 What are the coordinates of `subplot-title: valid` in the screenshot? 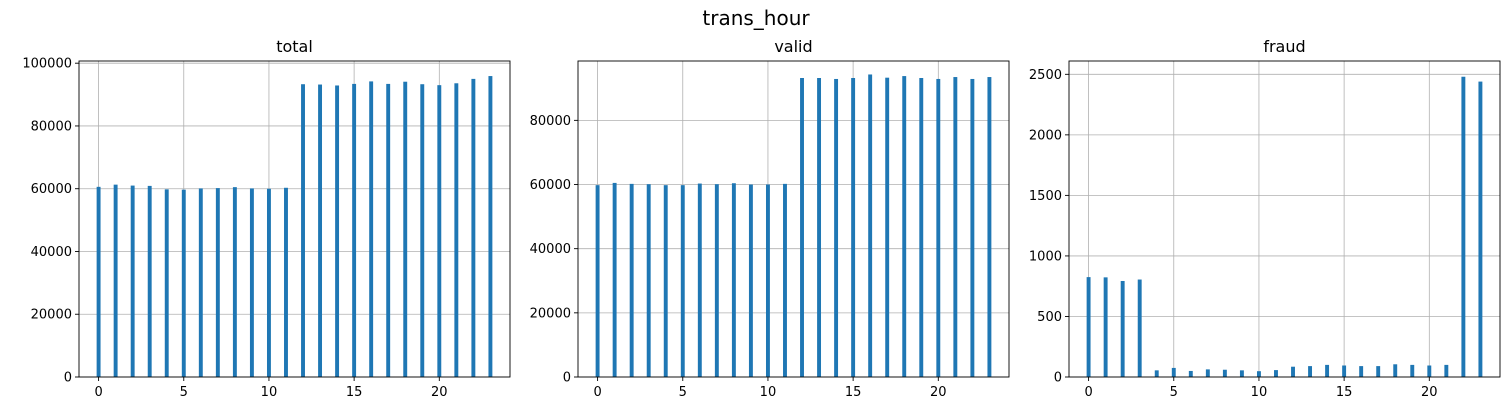 It's located at (793, 46).